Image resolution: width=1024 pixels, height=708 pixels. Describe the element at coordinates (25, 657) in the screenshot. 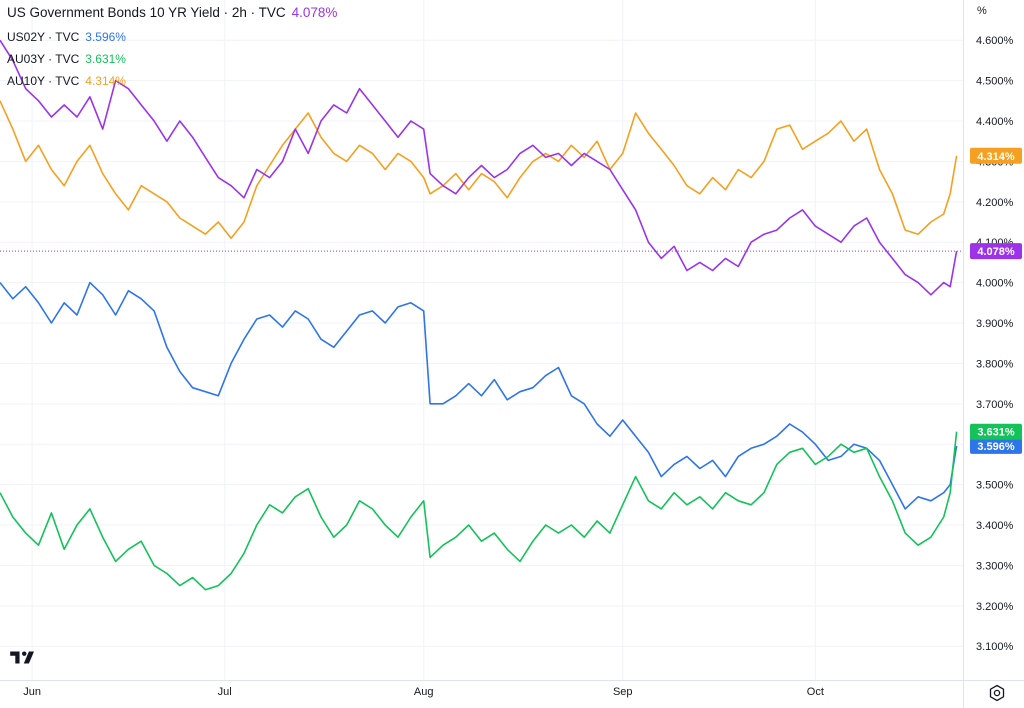

I see `tradingview-logo-icon` at that location.